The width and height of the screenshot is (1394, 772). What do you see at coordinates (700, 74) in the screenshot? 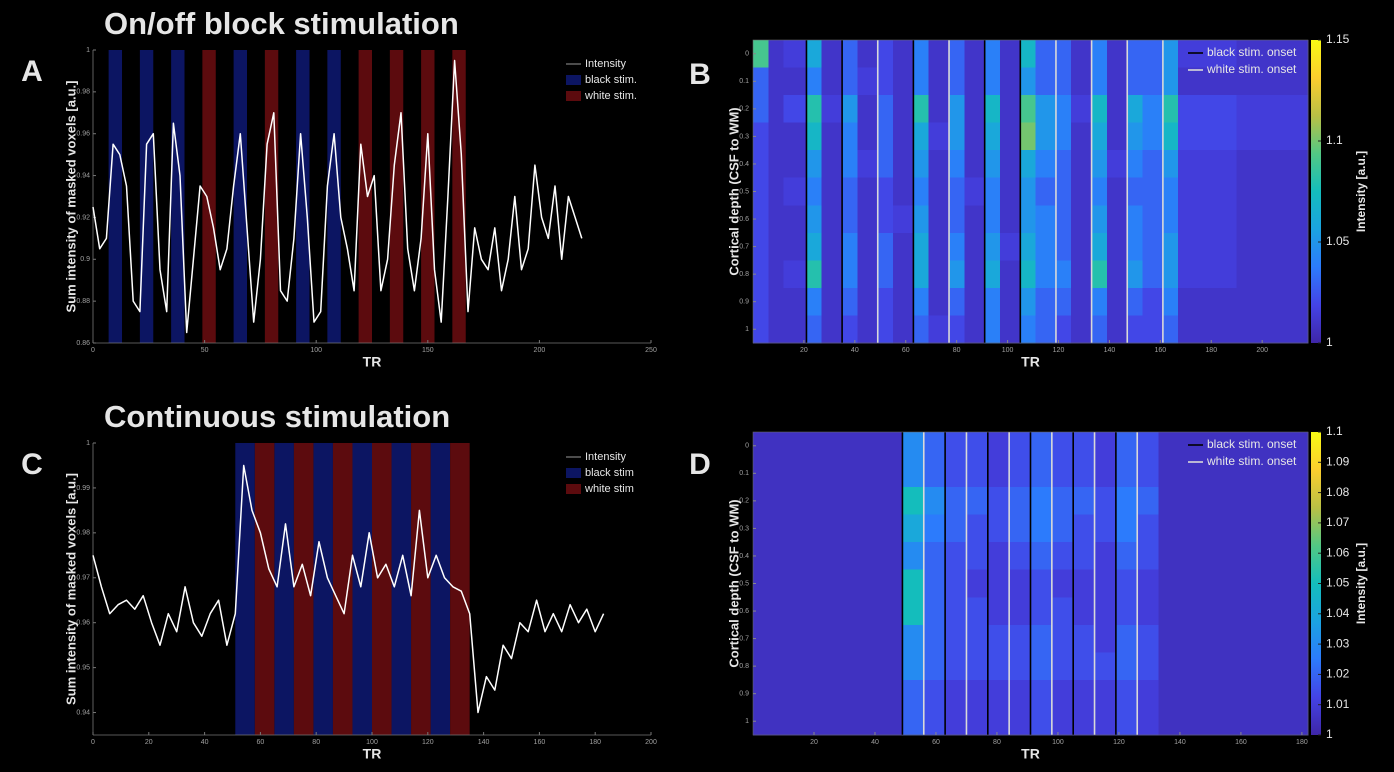
I see `panel-letter: B` at bounding box center [700, 74].